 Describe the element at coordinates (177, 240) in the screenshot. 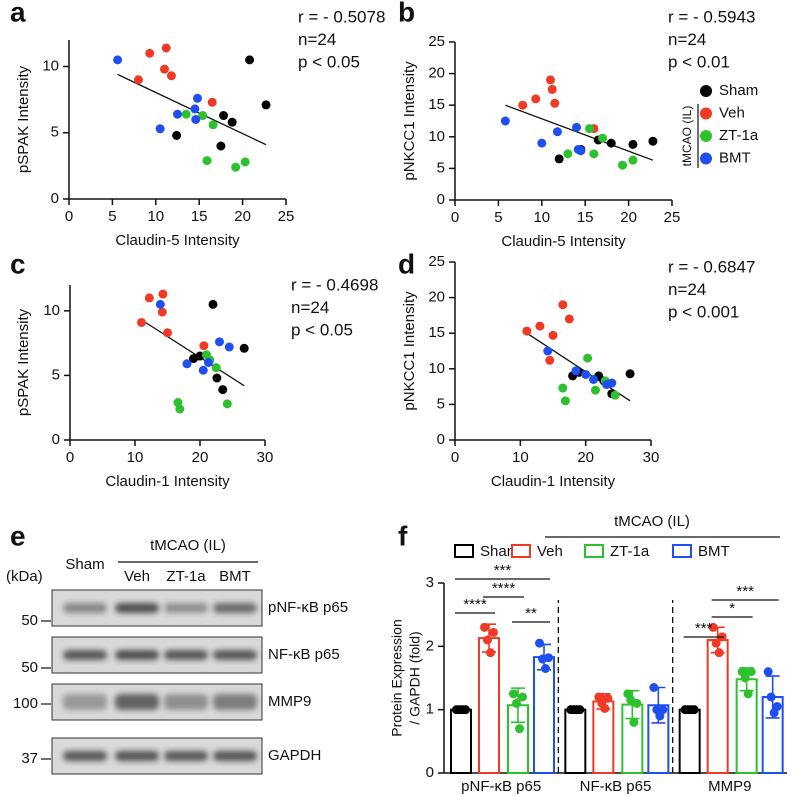

I see `x-axis-label: Claudin-5 Intensity` at that location.